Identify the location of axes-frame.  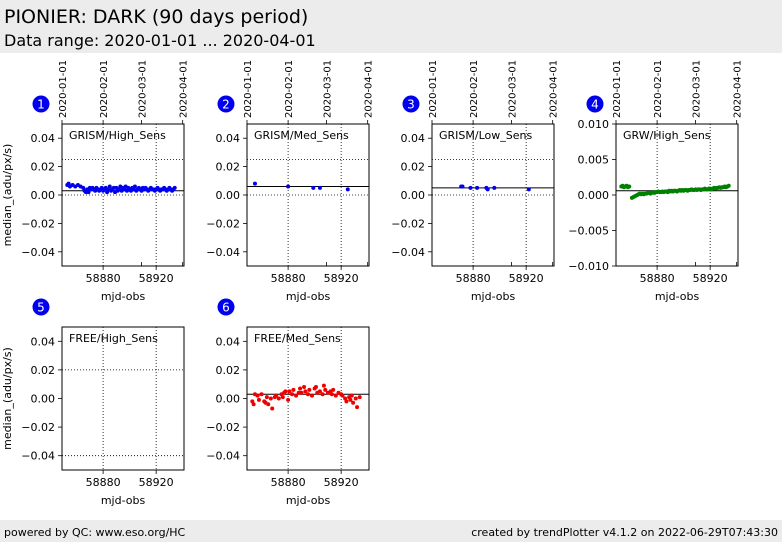
(123, 398).